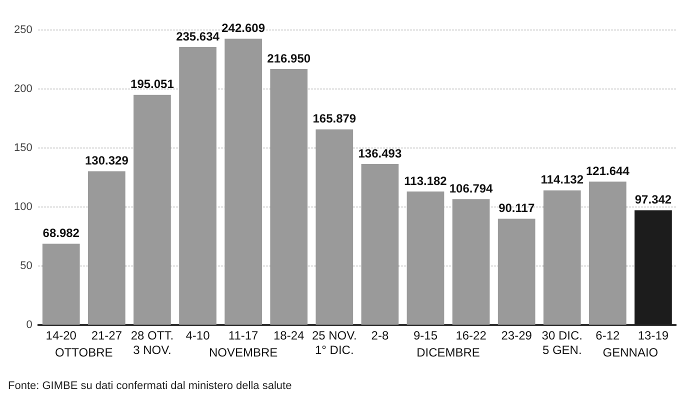 The width and height of the screenshot is (690, 405). What do you see at coordinates (29, 325) in the screenshot?
I see `y-tick-label: 0` at bounding box center [29, 325].